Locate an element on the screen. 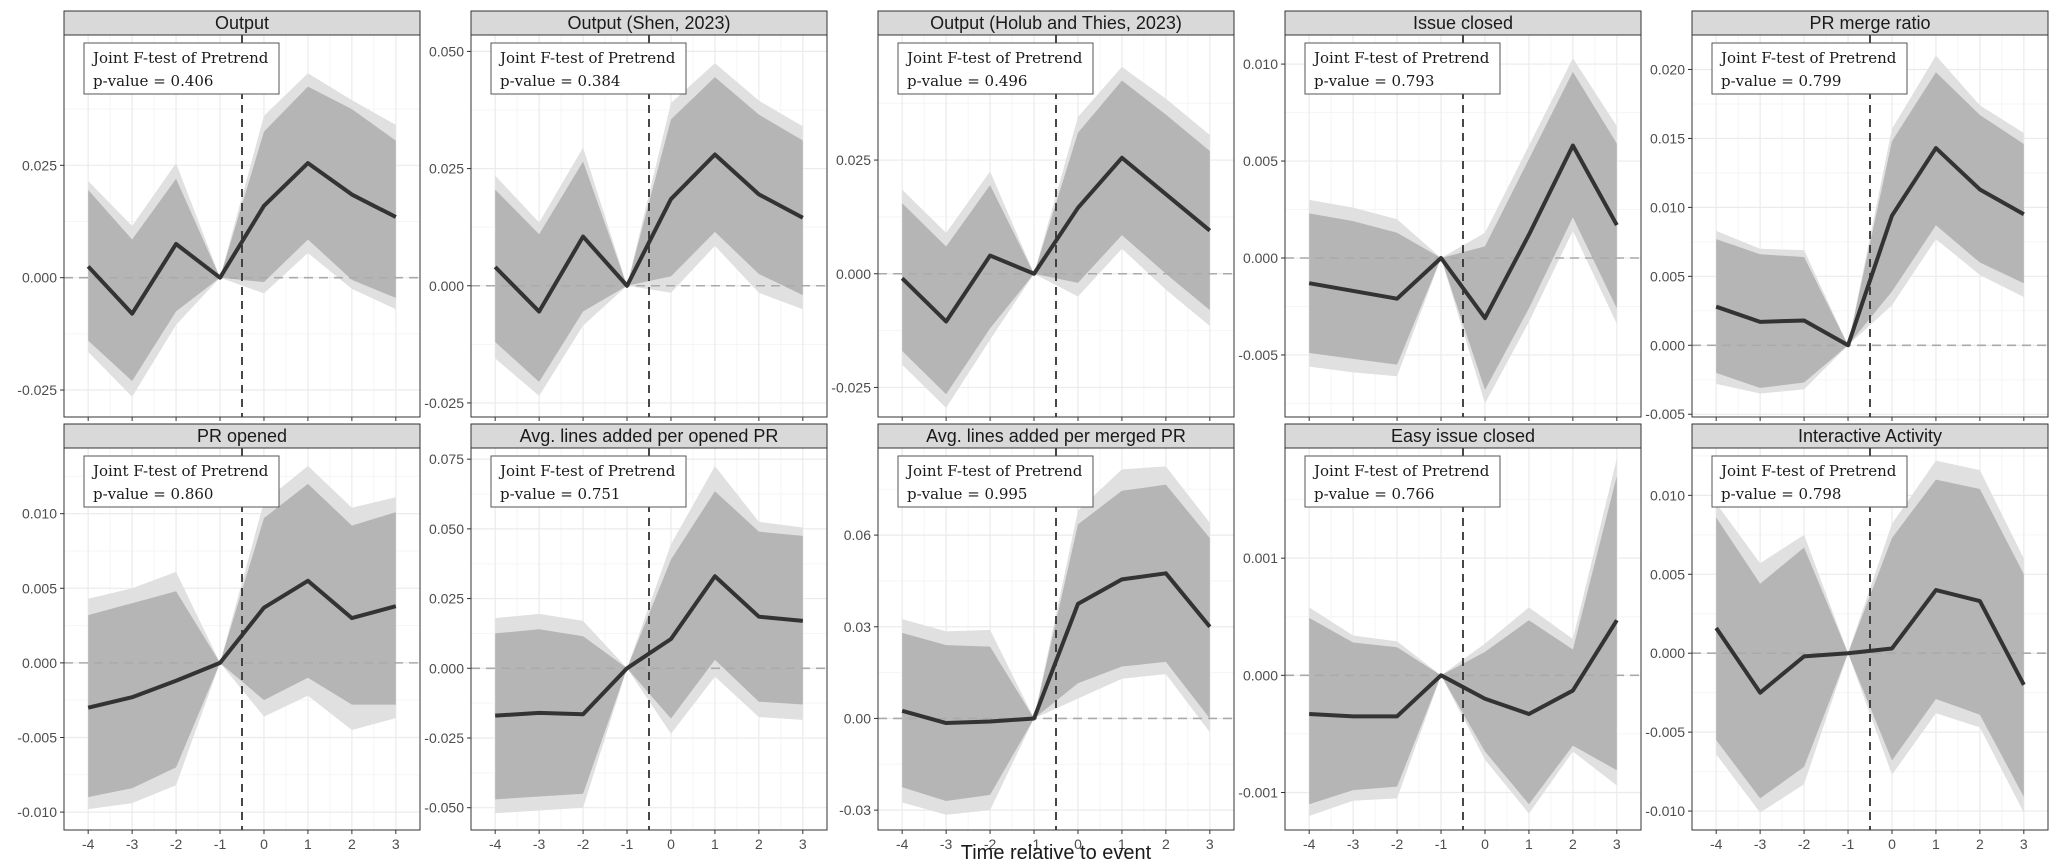 Image resolution: width=2064 pixels, height=867 pixels. facet-title: Output is located at coordinates (242, 23).